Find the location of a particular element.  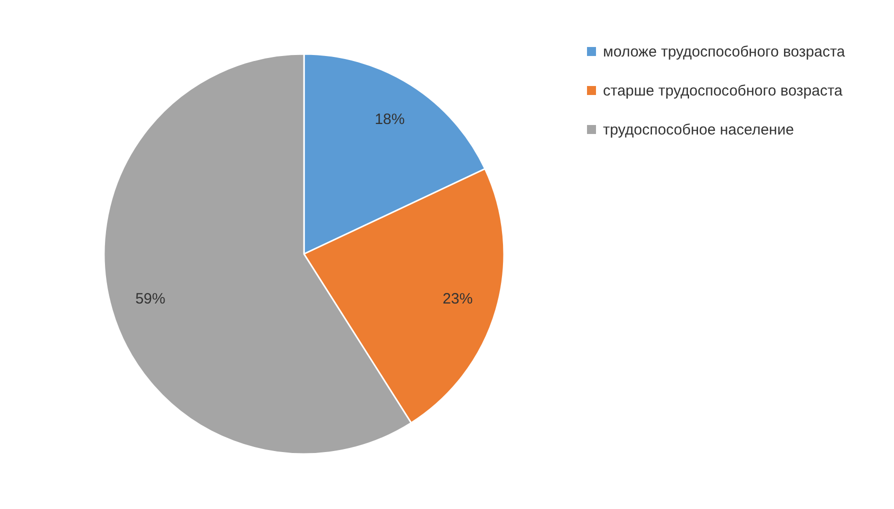

legend-label: трудоспособное население is located at coordinates (698, 130).